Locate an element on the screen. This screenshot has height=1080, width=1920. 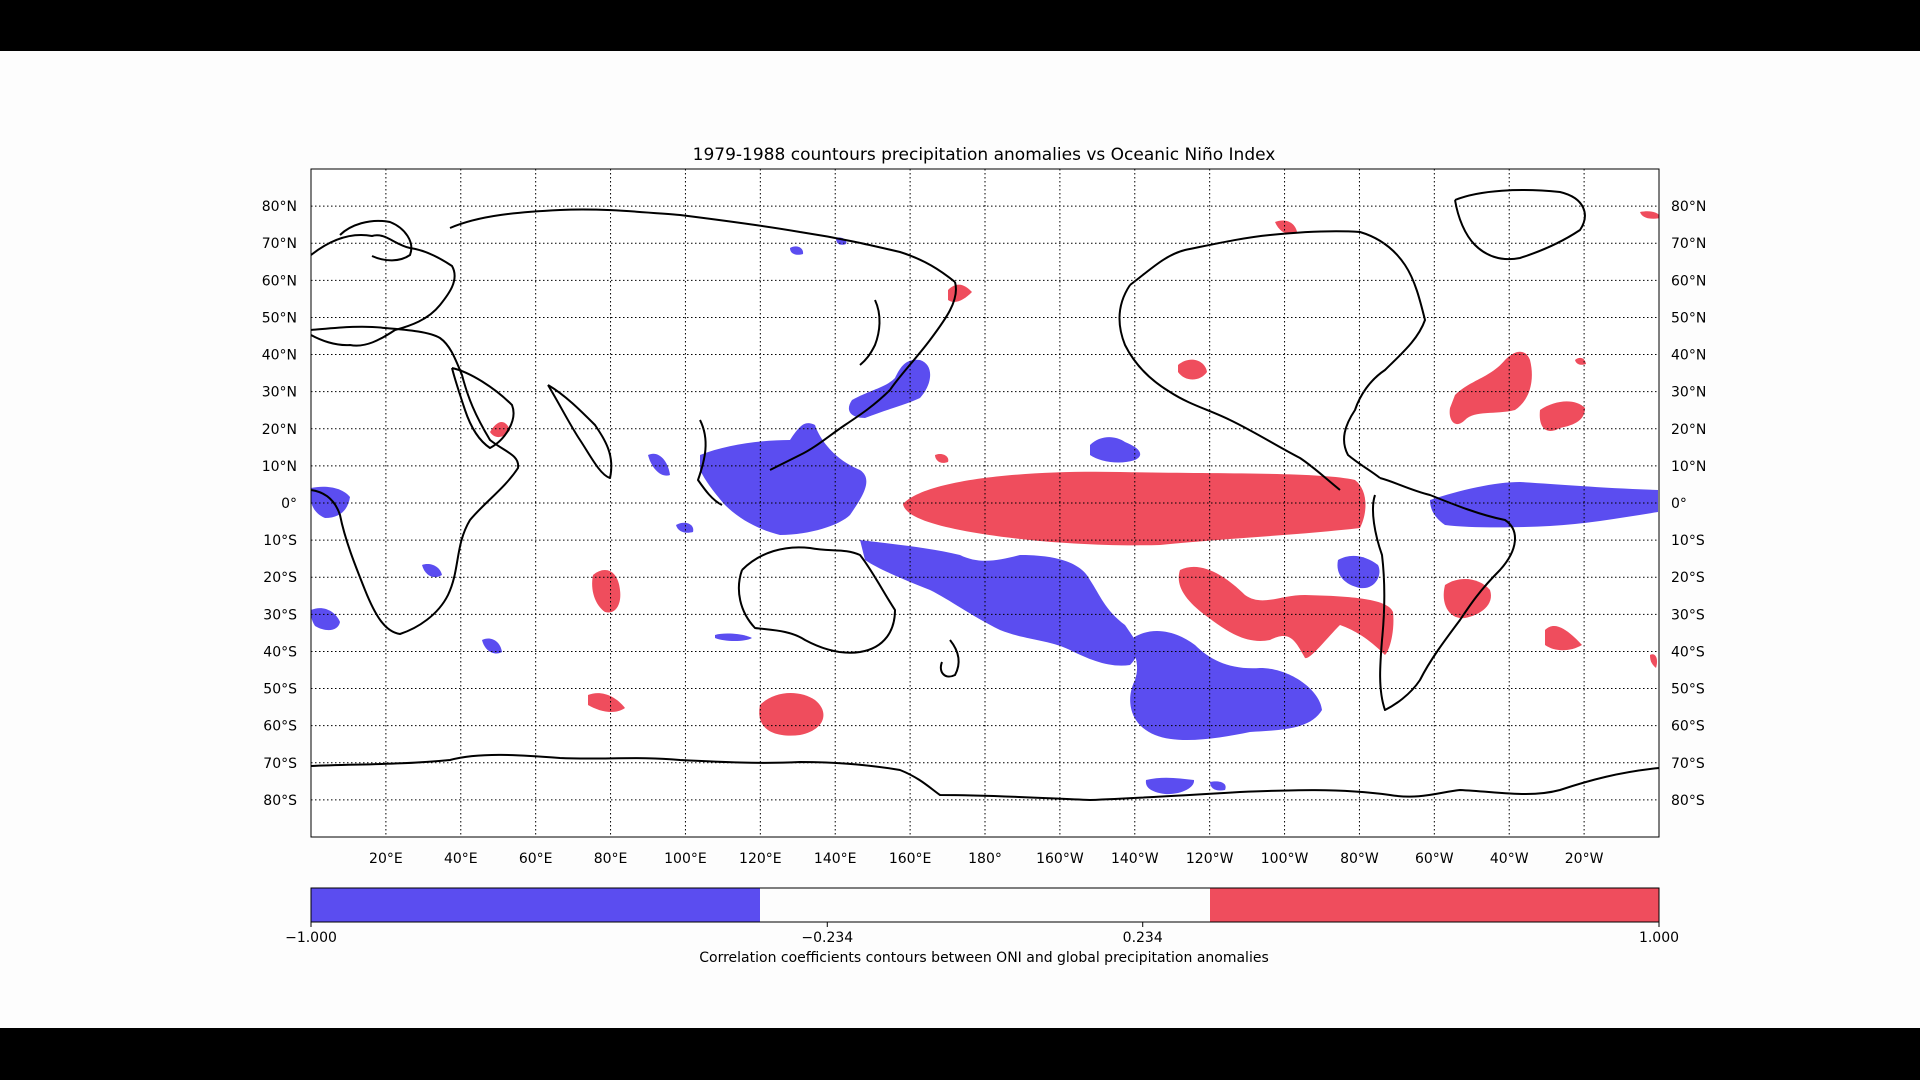
latitude-tick-label-left: 10°N is located at coordinates (279, 467).